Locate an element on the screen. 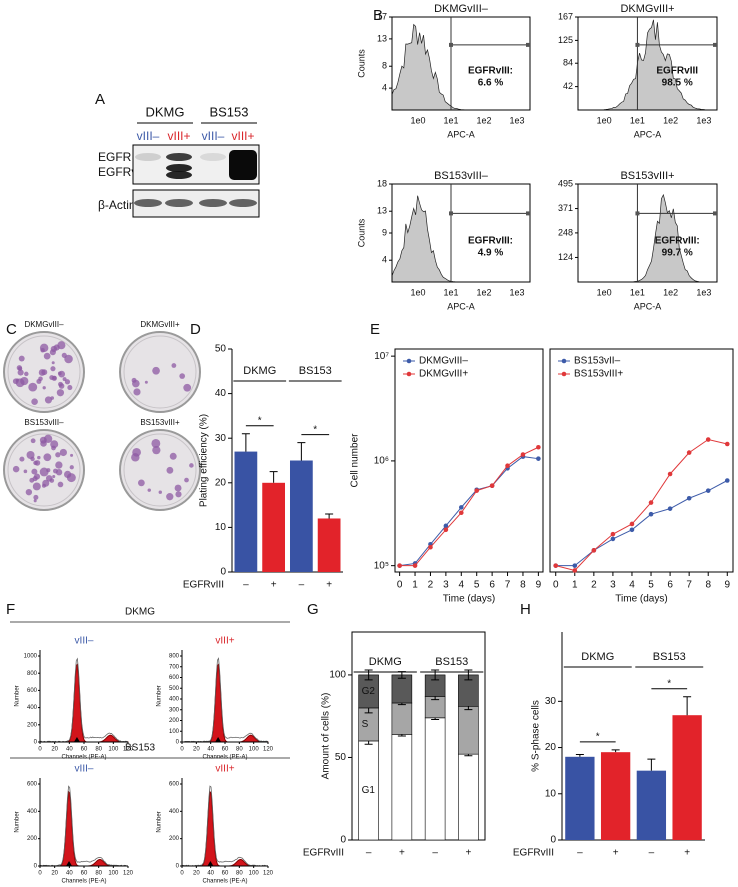 Image resolution: width=738 pixels, height=887 pixels. y-axis-label: Cell number is located at coordinates (355, 460).